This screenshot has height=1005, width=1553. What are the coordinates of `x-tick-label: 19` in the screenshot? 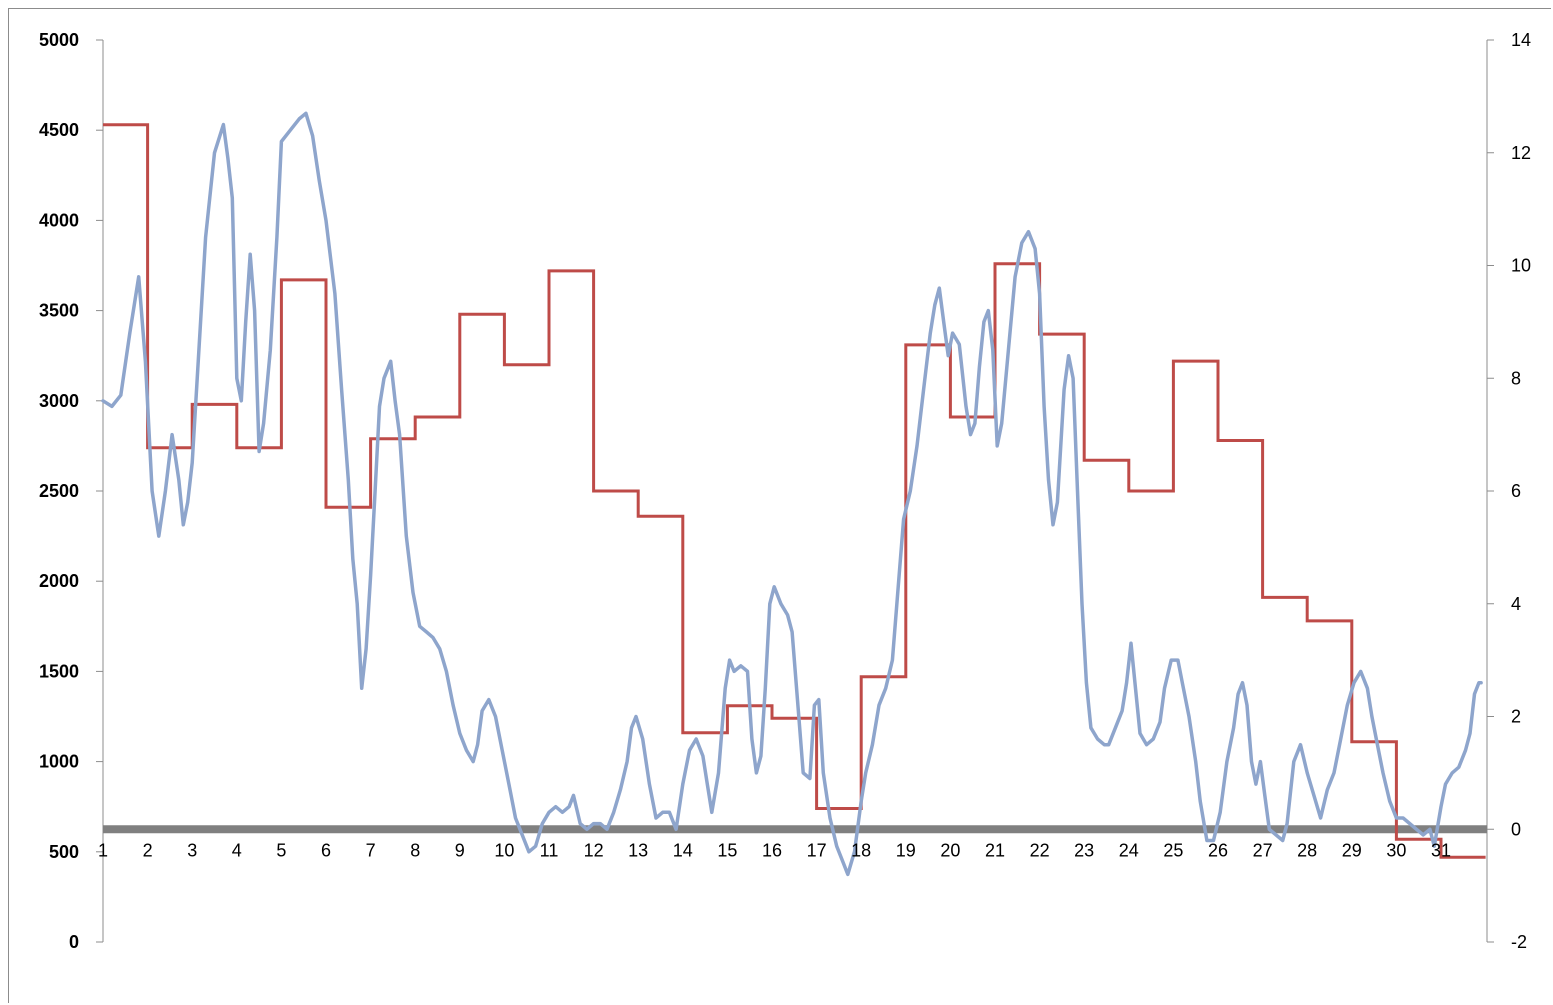 It's located at (906, 850).